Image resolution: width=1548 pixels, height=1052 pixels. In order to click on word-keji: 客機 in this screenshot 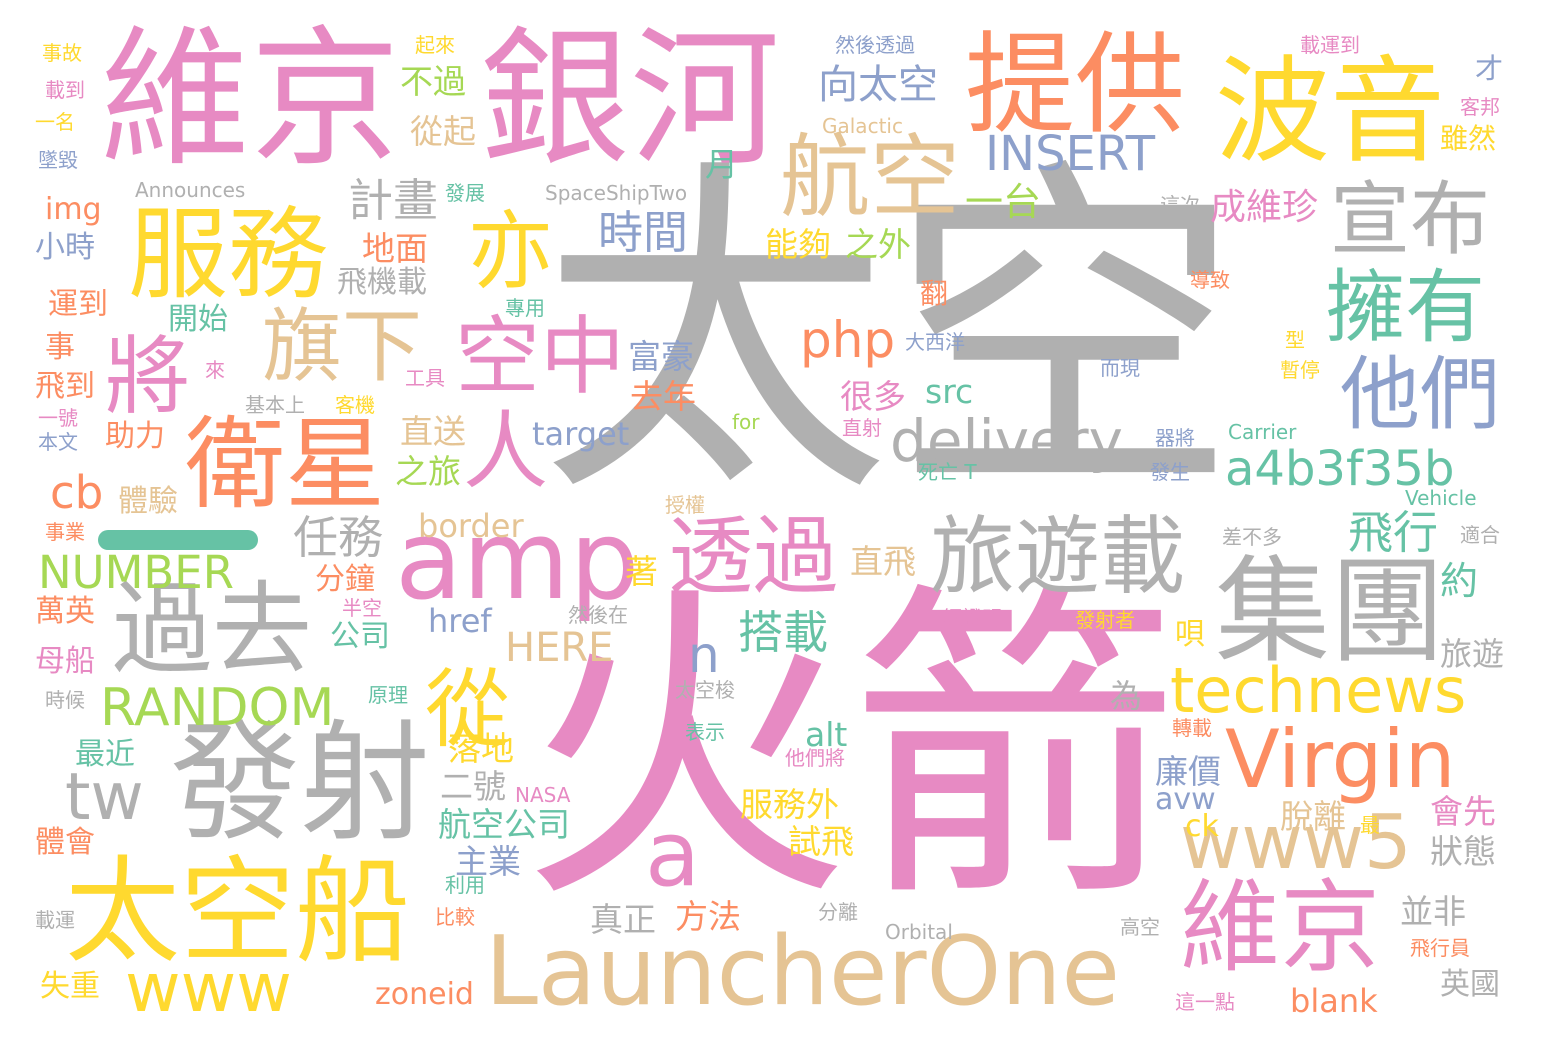, I will do `click(355, 405)`.